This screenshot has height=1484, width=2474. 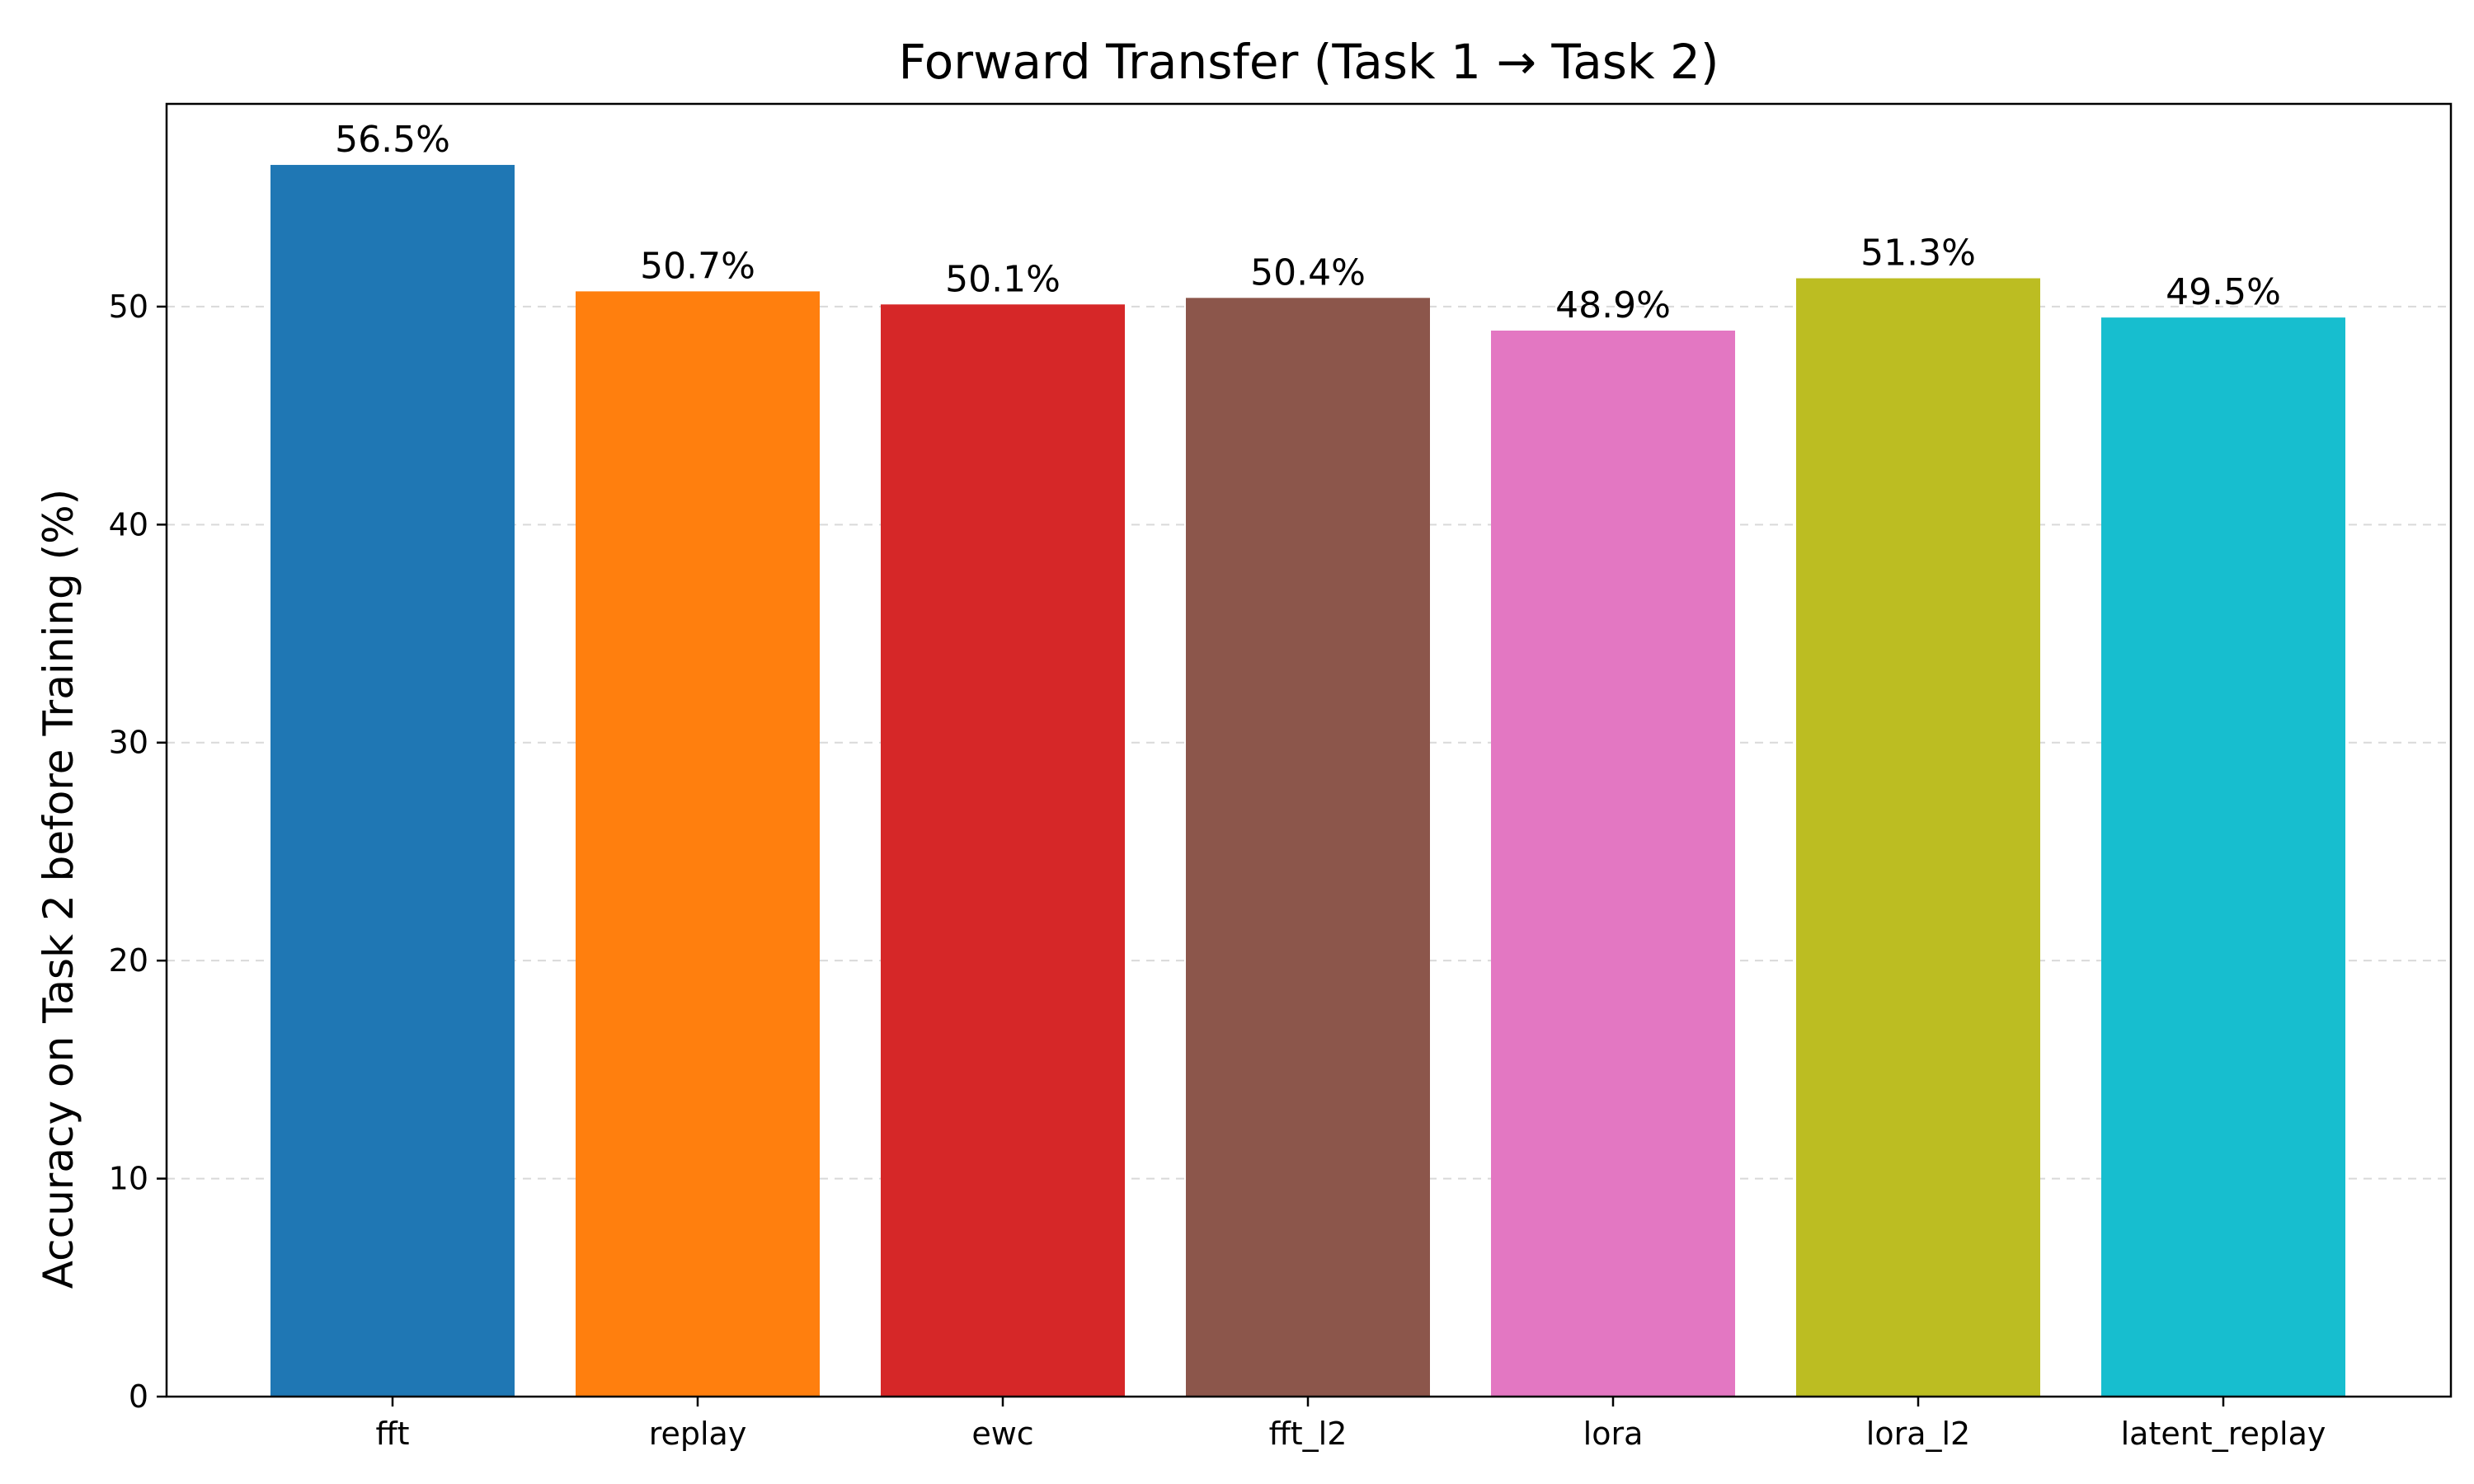 I want to click on bar-replay, so click(x=698, y=844).